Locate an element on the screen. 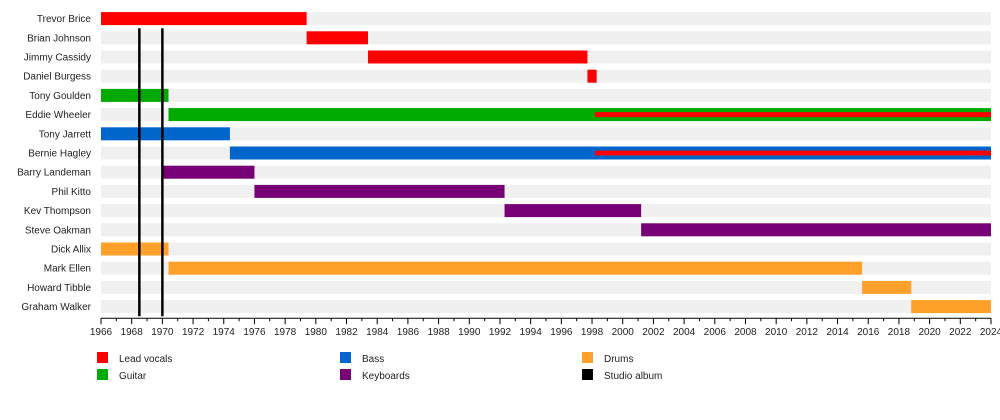 The image size is (1000, 420). x-tick-label: 1978 is located at coordinates (285, 332).